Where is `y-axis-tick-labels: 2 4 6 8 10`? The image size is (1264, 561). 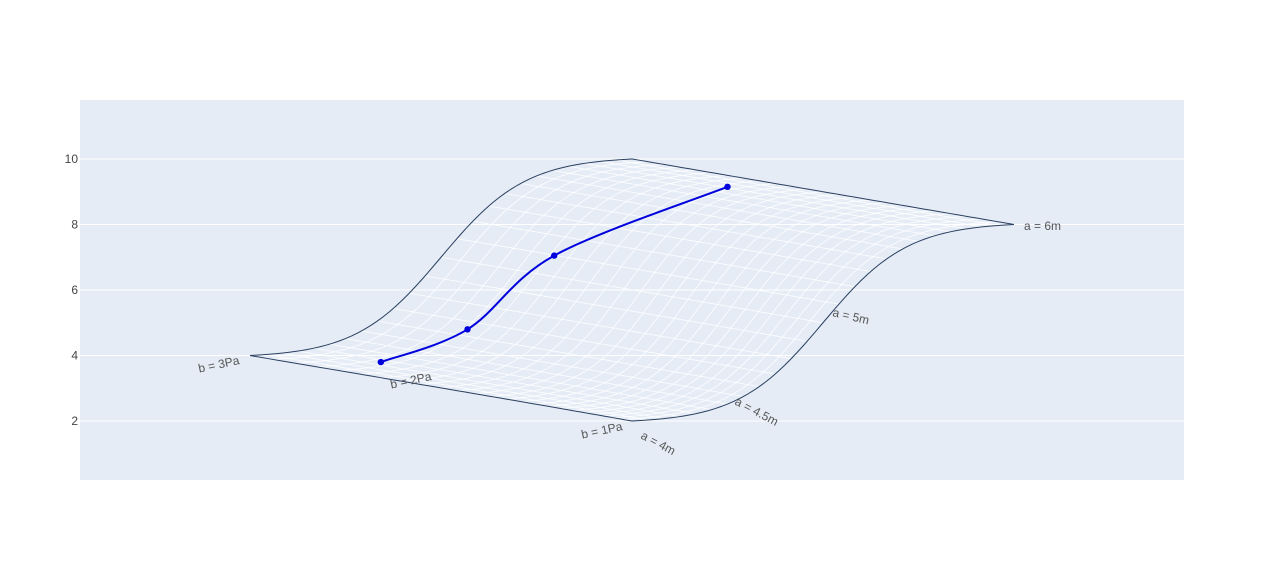 y-axis-tick-labels: 2 4 6 8 10 is located at coordinates (72, 290).